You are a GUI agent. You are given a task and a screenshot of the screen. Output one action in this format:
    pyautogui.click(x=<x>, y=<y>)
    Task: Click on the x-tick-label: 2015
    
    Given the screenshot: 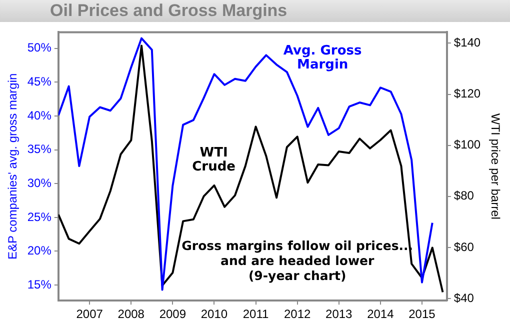 What is the action you would take?
    pyautogui.click(x=422, y=314)
    